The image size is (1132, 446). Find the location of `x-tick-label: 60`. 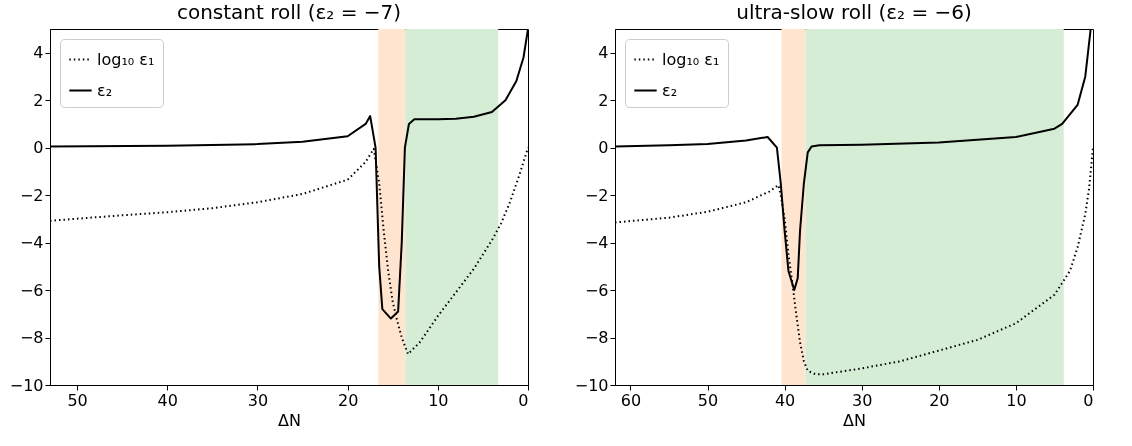

x-tick-label: 60 is located at coordinates (631, 400).